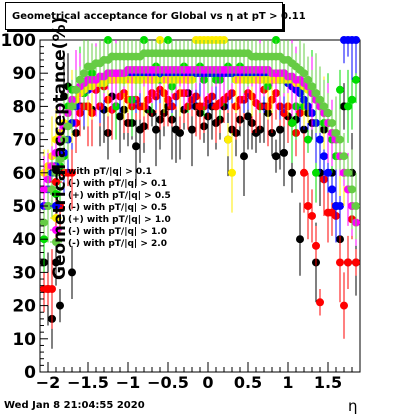  Describe the element at coordinates (328, 382) in the screenshot. I see `x-tick-label: 1.5` at that location.